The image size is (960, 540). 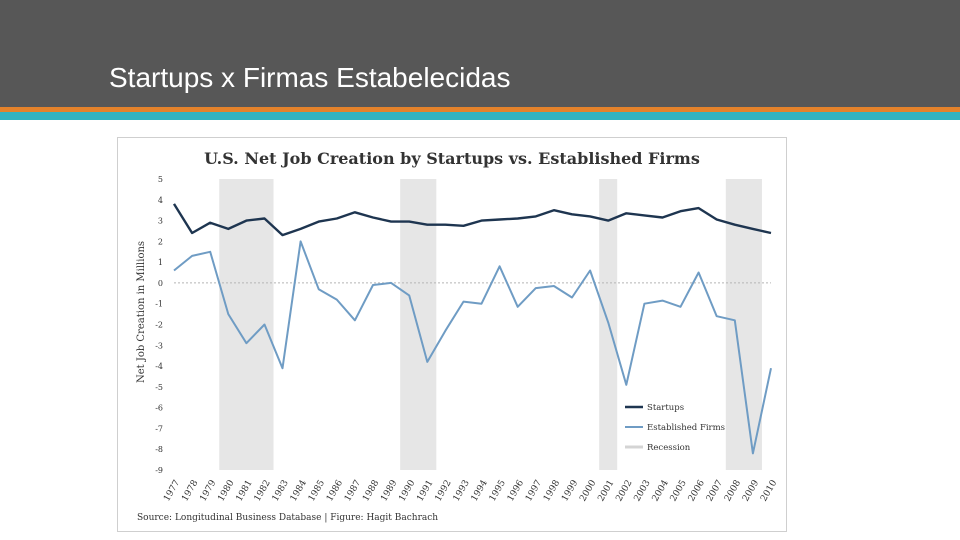 I want to click on x-tick-label-28: 2005, so click(x=679, y=490).